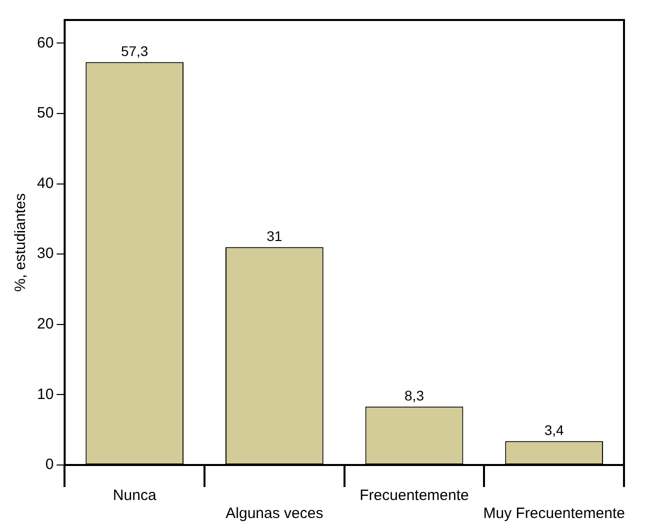 The image size is (646, 531). What do you see at coordinates (274, 236) in the screenshot?
I see `data-label: 31` at bounding box center [274, 236].